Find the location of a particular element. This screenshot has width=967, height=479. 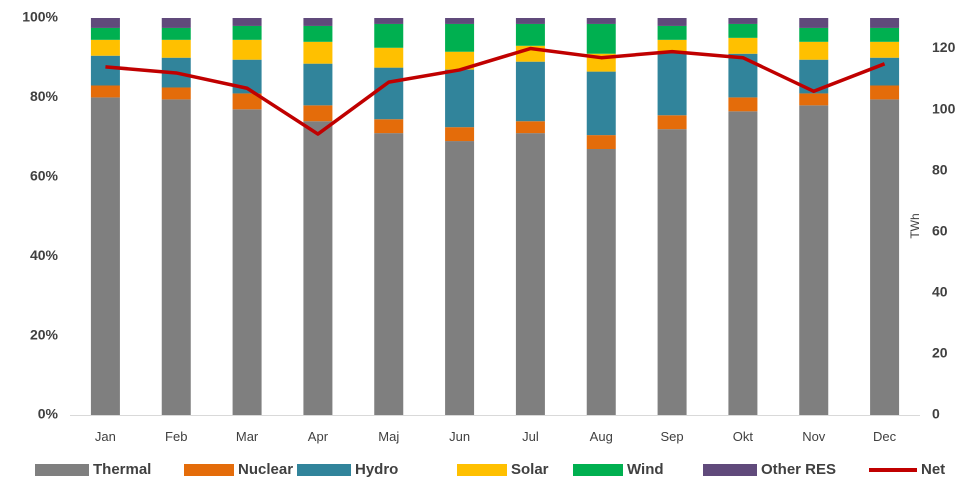

bar-solar-okt is located at coordinates (743, 45).